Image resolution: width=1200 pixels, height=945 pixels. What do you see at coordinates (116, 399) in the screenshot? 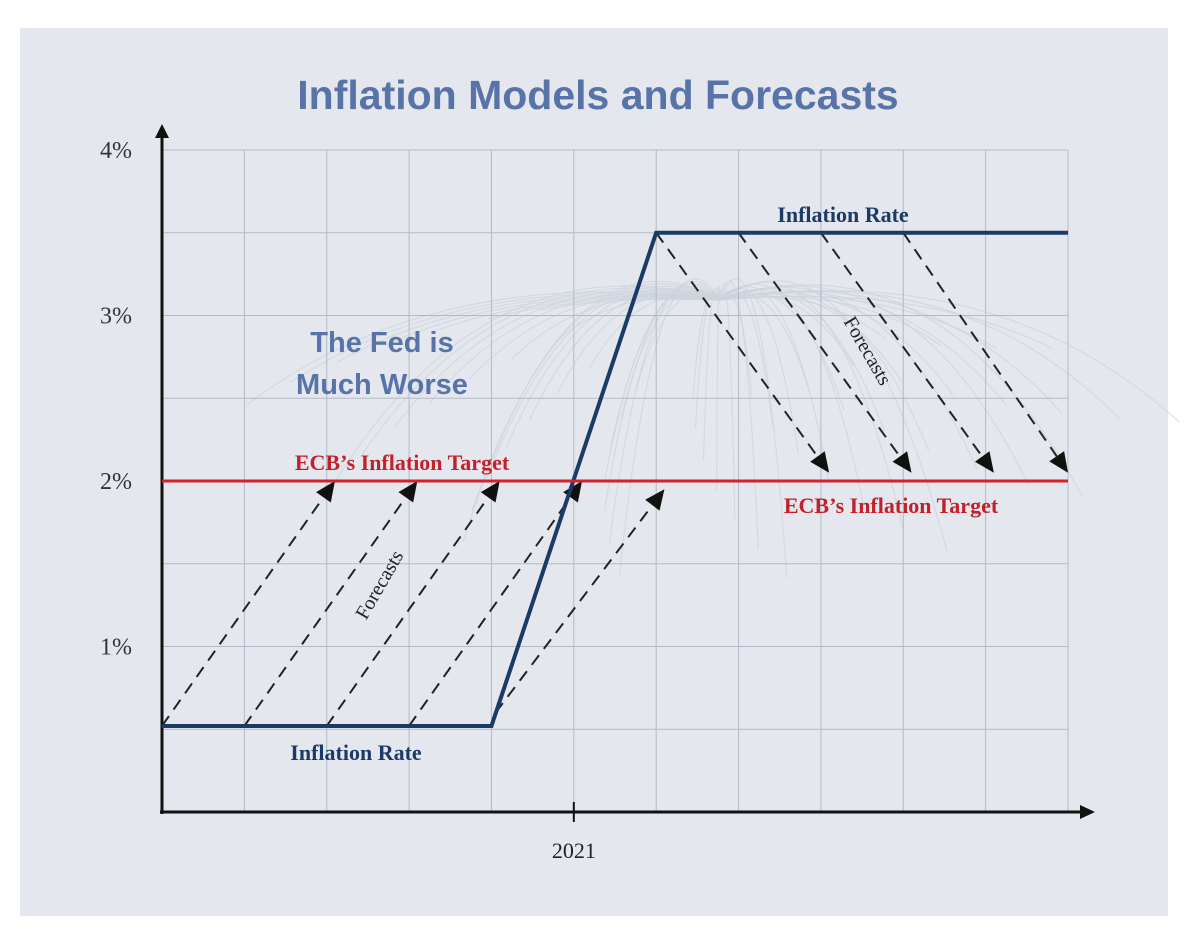
I see `y-tick-labels: 1% 2% 3% 4%` at bounding box center [116, 399].